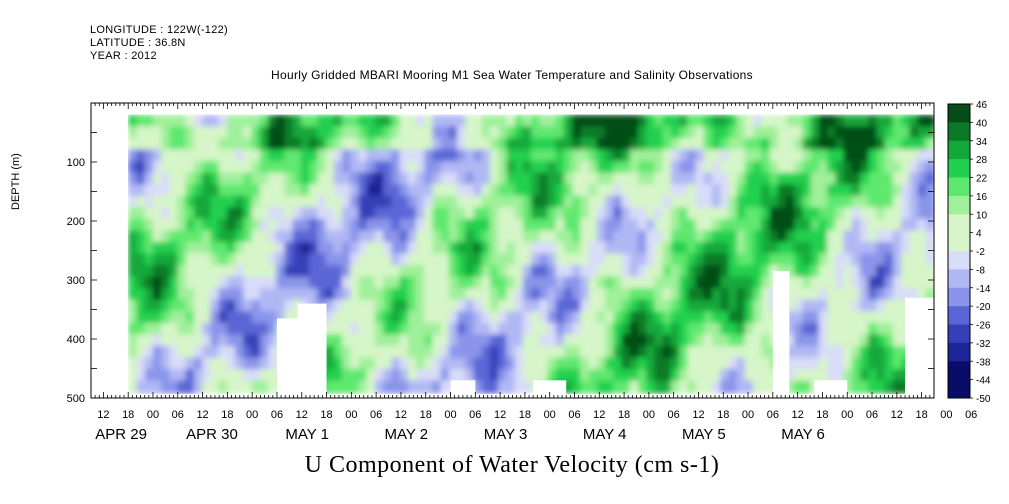 Image resolution: width=1009 pixels, height=504 pixels. Describe the element at coordinates (512, 465) in the screenshot. I see `x-axis-label: U Component of Water Velocity (cm s-1)` at that location.